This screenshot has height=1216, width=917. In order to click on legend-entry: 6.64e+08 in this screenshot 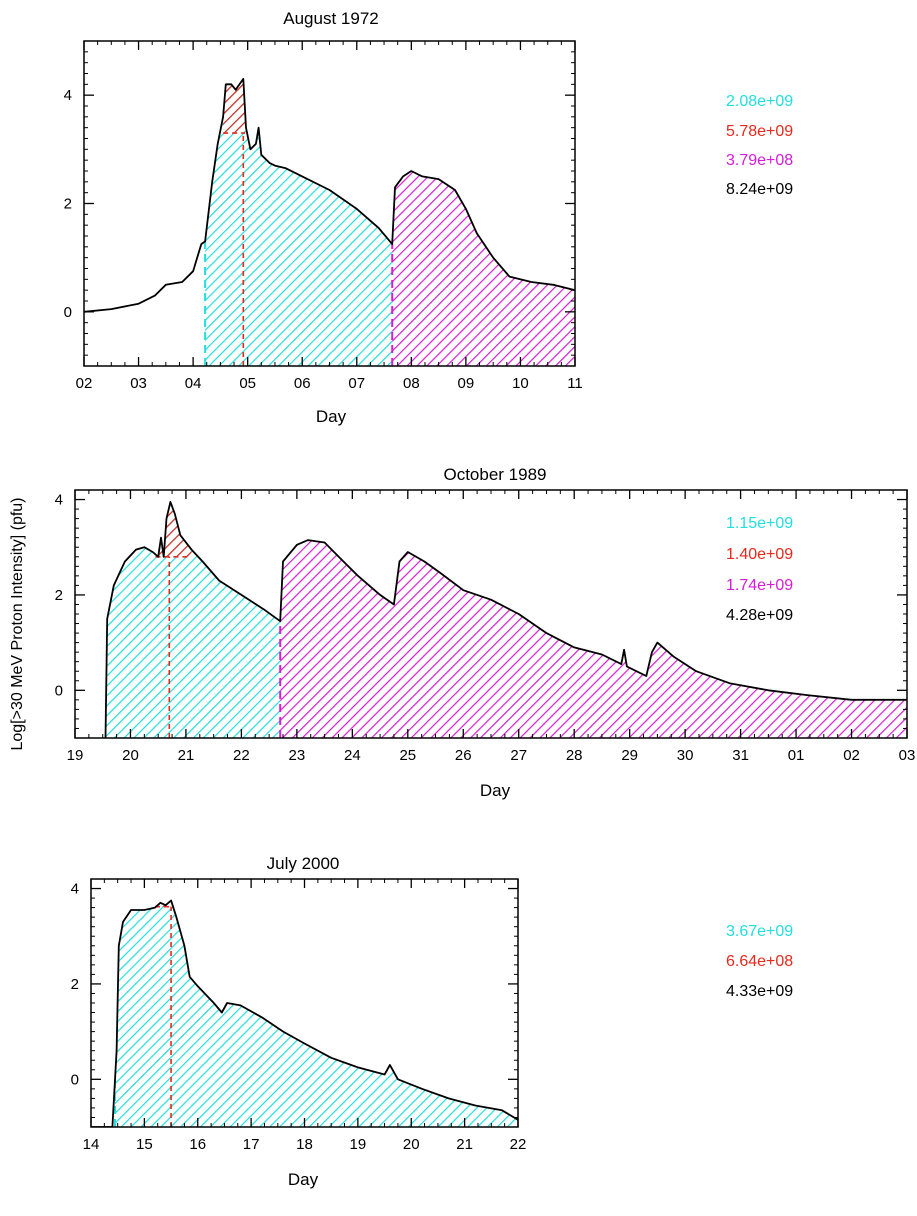, I will do `click(759, 961)`.